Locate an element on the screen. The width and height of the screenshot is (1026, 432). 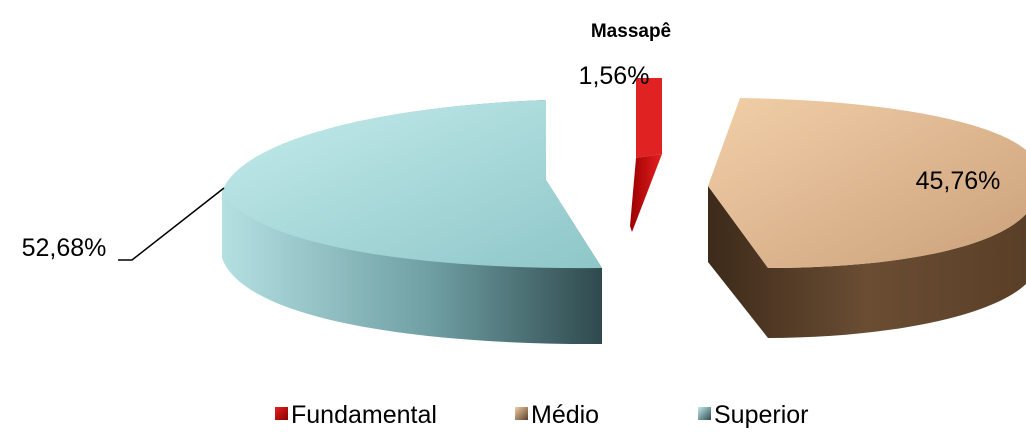
slice-superior-top is located at coordinates (412, 184).